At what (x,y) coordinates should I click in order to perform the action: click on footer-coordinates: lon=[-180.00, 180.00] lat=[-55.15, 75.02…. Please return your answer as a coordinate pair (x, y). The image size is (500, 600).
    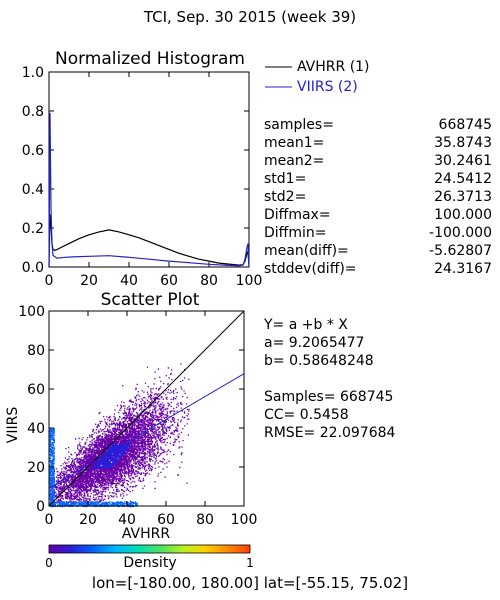
    Looking at the image, I should click on (250, 583).